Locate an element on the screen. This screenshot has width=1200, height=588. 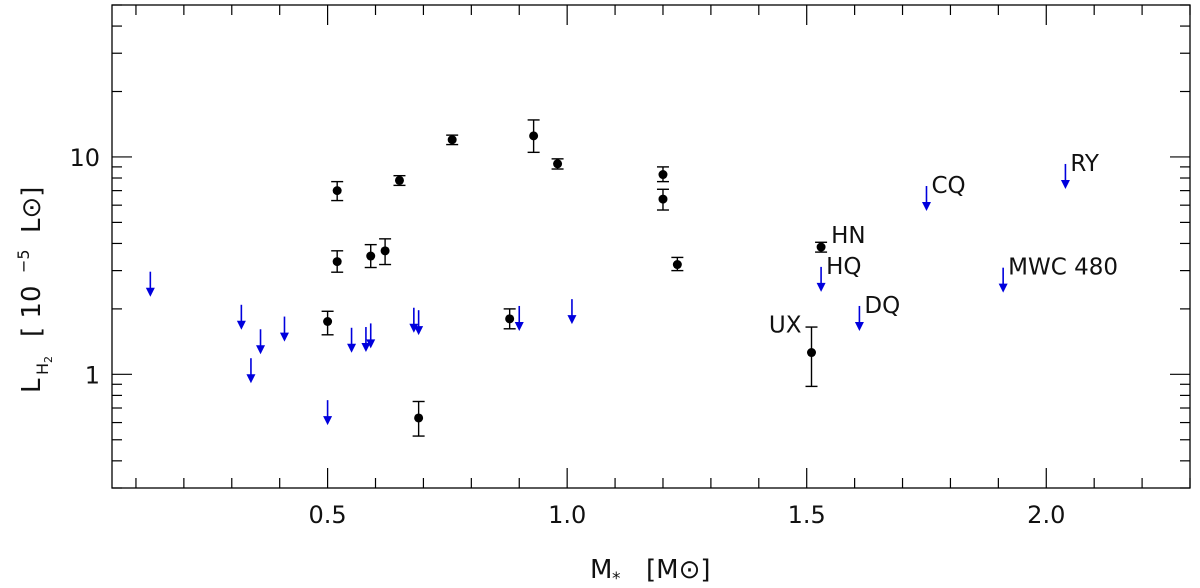
y-tick-label: 1 is located at coordinates (92, 375).